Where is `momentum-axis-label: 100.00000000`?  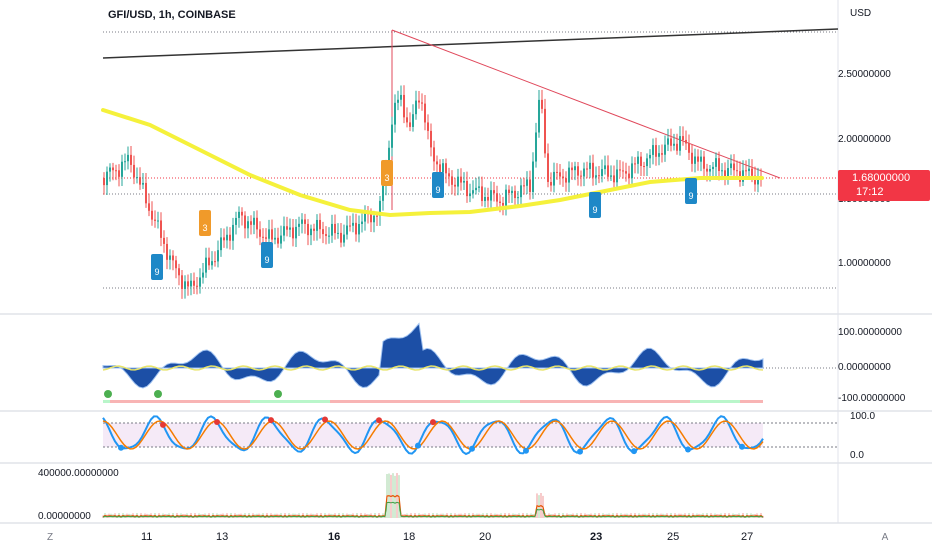 momentum-axis-label: 100.00000000 is located at coordinates (870, 332).